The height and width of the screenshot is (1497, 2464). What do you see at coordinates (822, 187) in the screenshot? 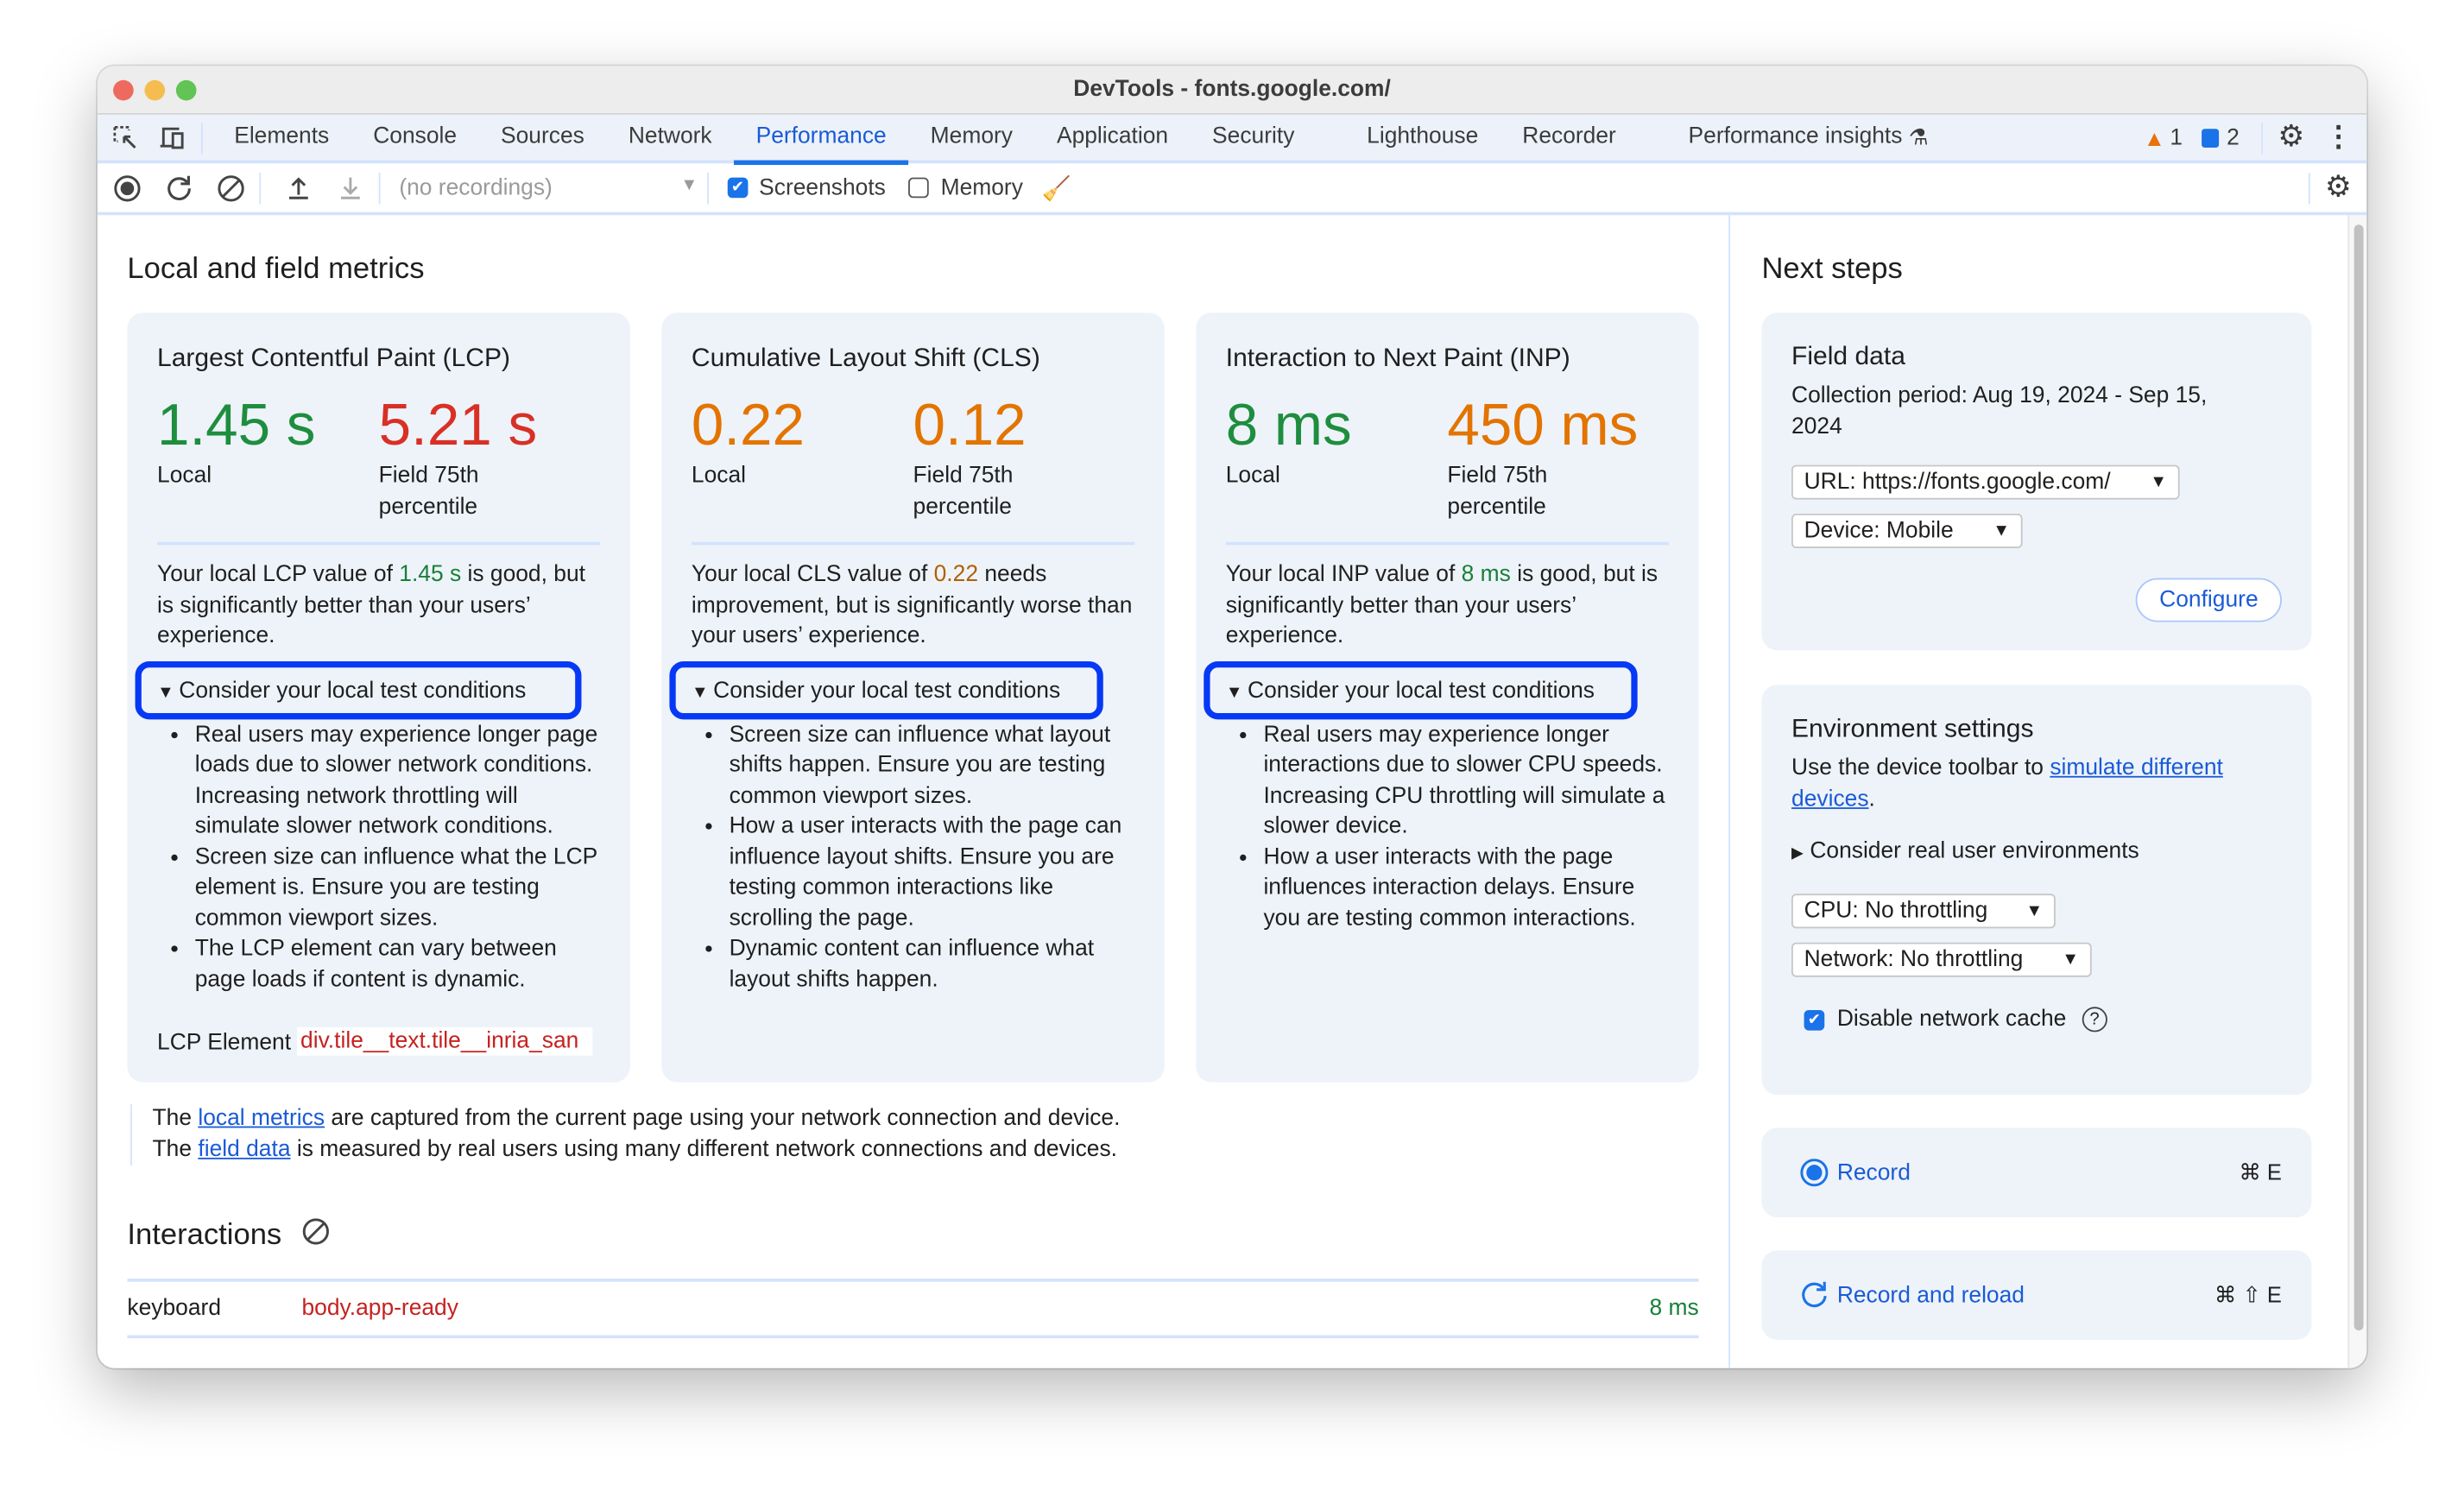
I see `screenshots-label: Screenshots` at bounding box center [822, 187].